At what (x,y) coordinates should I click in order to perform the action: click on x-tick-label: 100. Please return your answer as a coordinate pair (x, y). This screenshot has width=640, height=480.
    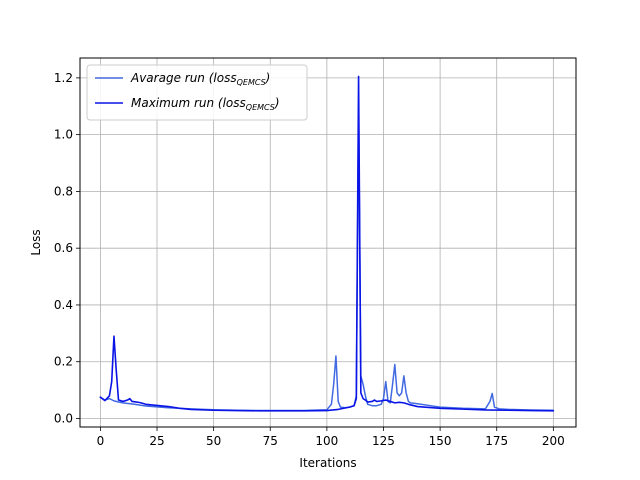
    Looking at the image, I should click on (326, 441).